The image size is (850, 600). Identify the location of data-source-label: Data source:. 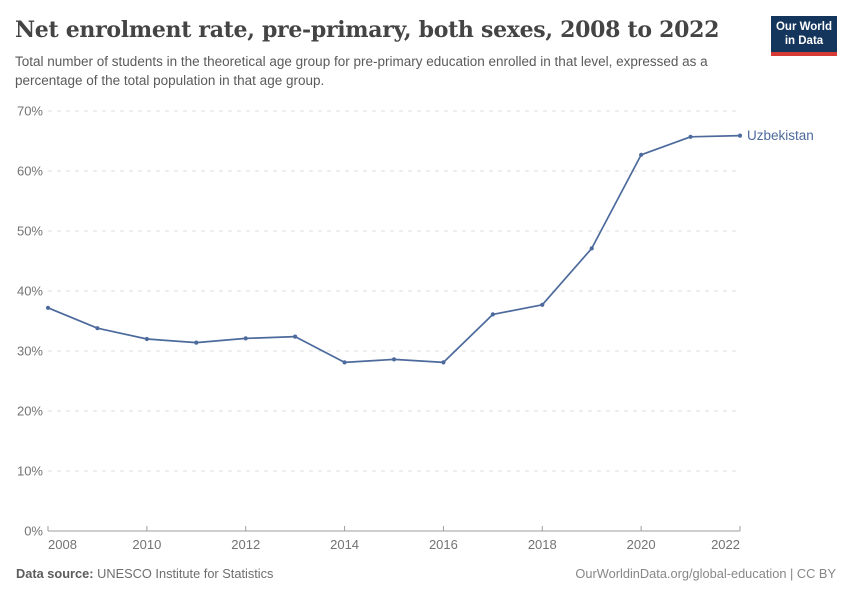
(55, 573).